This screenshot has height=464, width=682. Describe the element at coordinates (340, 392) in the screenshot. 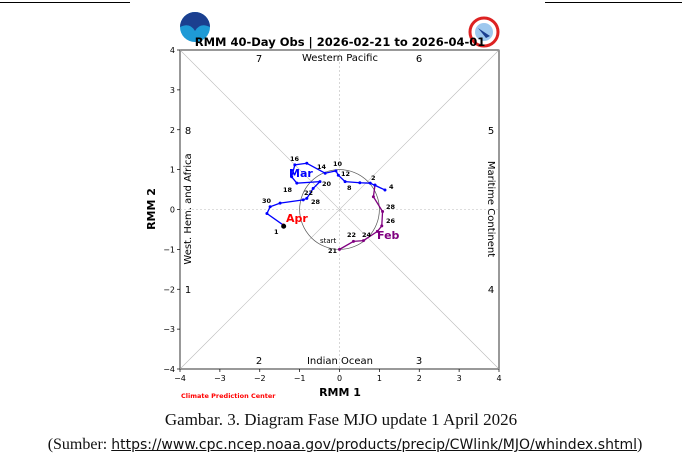

I see `x-axis-label: RMM 1` at that location.